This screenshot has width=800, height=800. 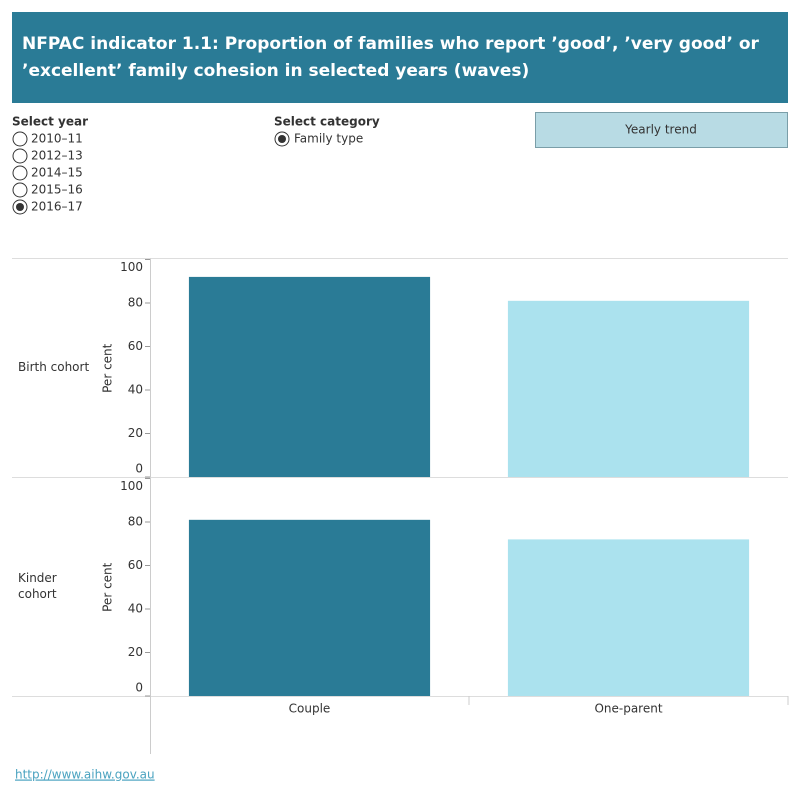 I want to click on button-label: Yearly trend, so click(x=660, y=130).